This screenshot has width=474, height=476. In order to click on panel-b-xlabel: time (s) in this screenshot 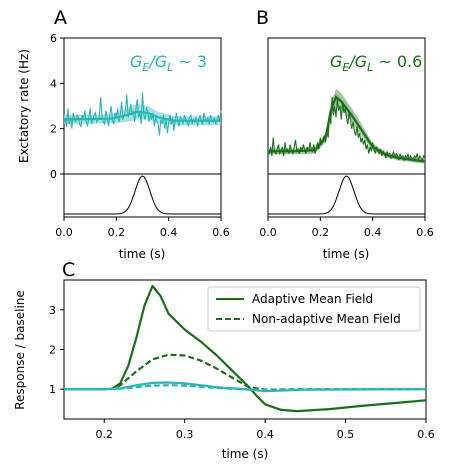, I will do `click(346, 254)`.